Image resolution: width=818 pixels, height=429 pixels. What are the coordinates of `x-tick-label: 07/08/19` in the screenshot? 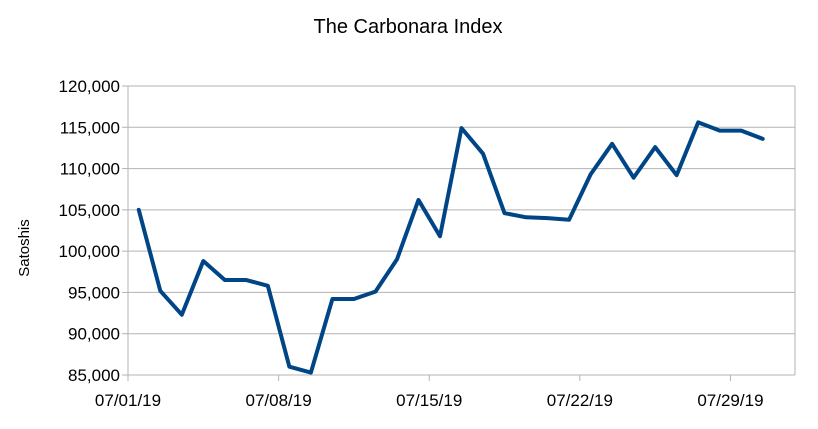 It's located at (279, 400).